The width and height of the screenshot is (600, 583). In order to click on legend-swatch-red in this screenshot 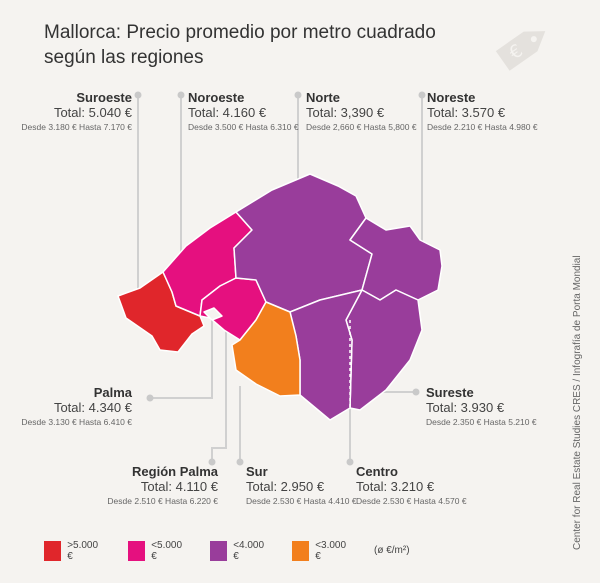, I will do `click(53, 551)`.